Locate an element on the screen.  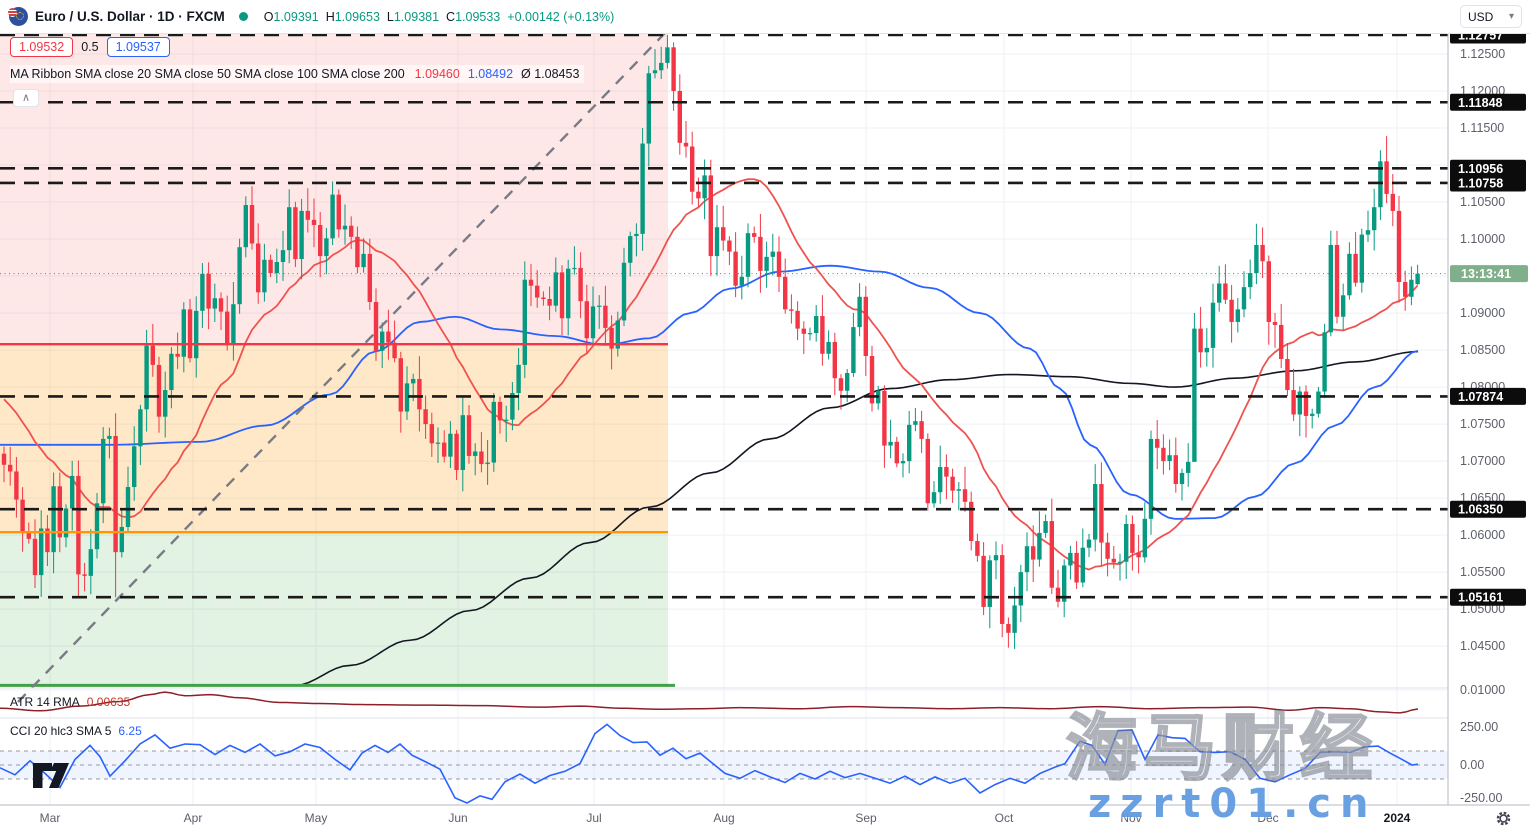
sell-price-button: 1.09532 is located at coordinates (42, 47).